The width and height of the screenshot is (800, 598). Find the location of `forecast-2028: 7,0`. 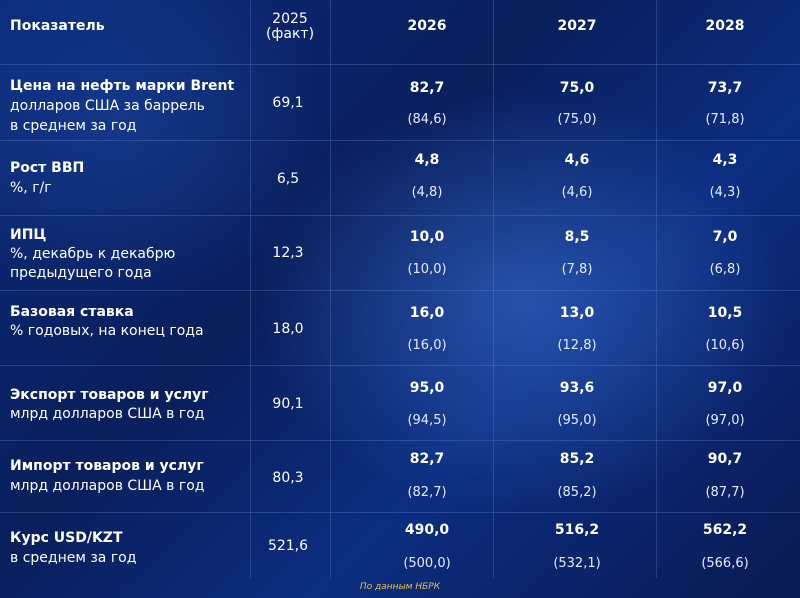

forecast-2028: 7,0 is located at coordinates (725, 237).